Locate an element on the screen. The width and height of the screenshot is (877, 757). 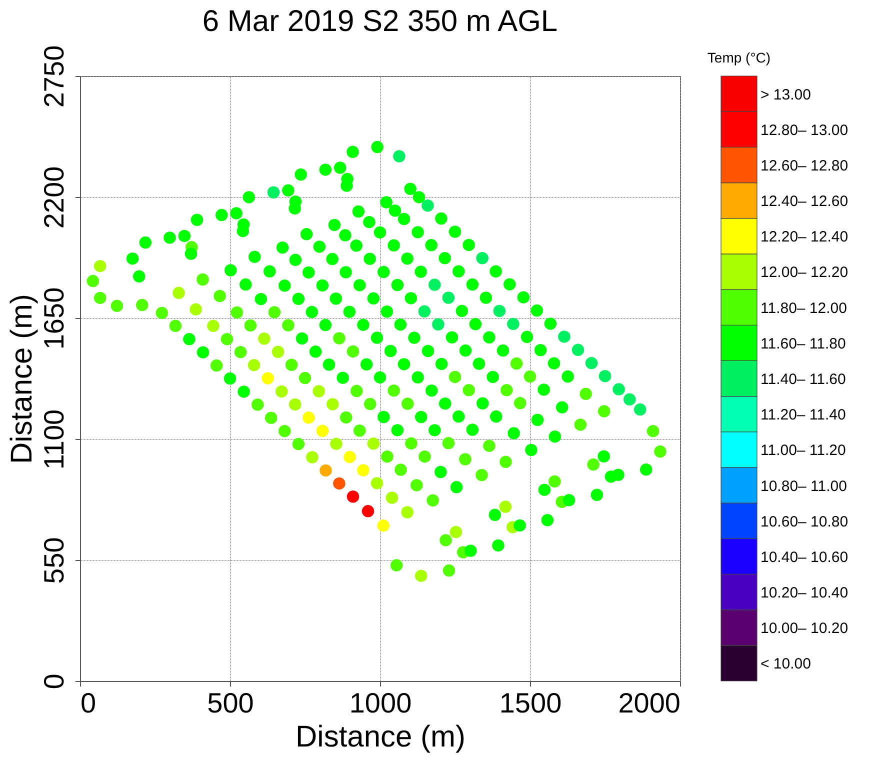
y-tick-label: 1100 is located at coordinates (54, 439).